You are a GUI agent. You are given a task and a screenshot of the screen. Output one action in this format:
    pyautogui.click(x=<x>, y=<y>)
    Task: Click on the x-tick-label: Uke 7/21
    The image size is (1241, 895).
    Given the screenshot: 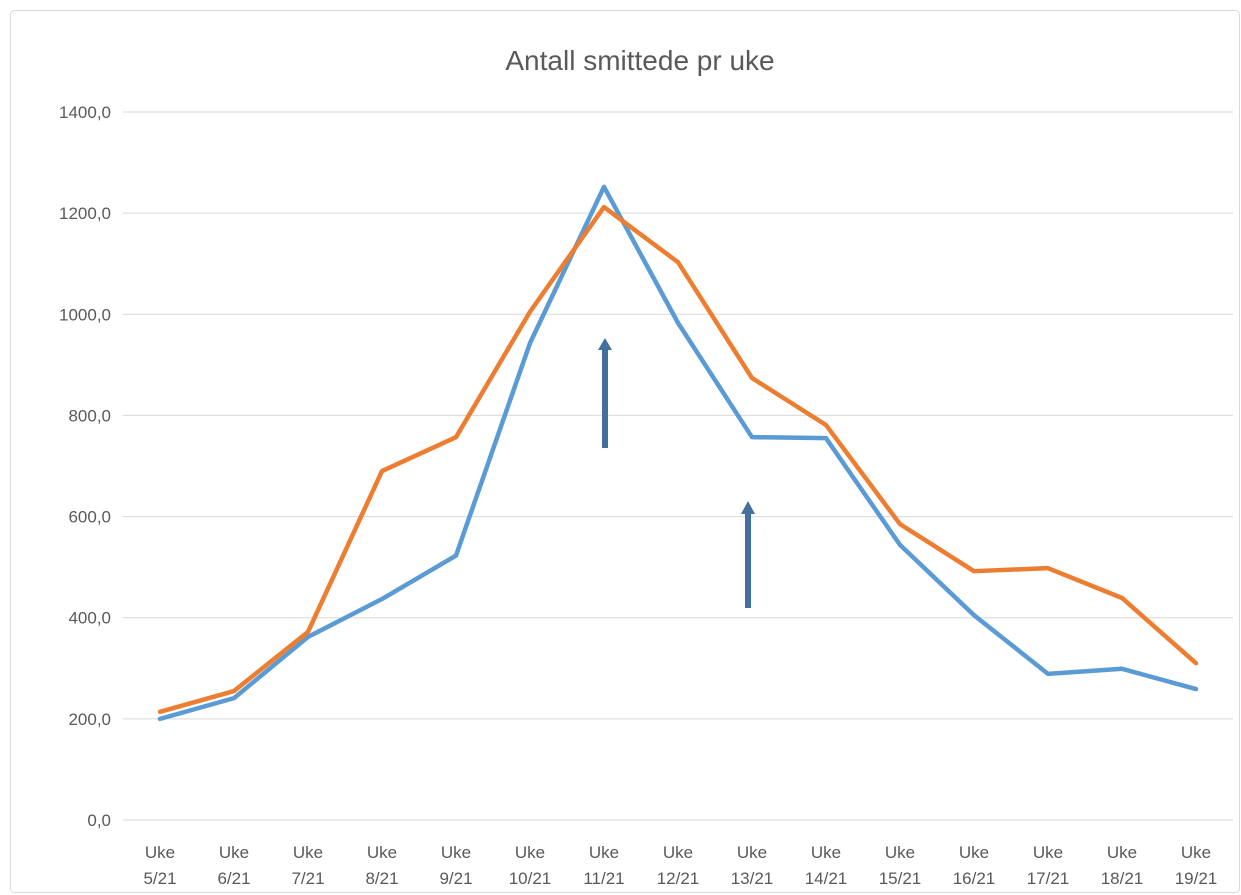 What is the action you would take?
    pyautogui.click(x=307, y=865)
    